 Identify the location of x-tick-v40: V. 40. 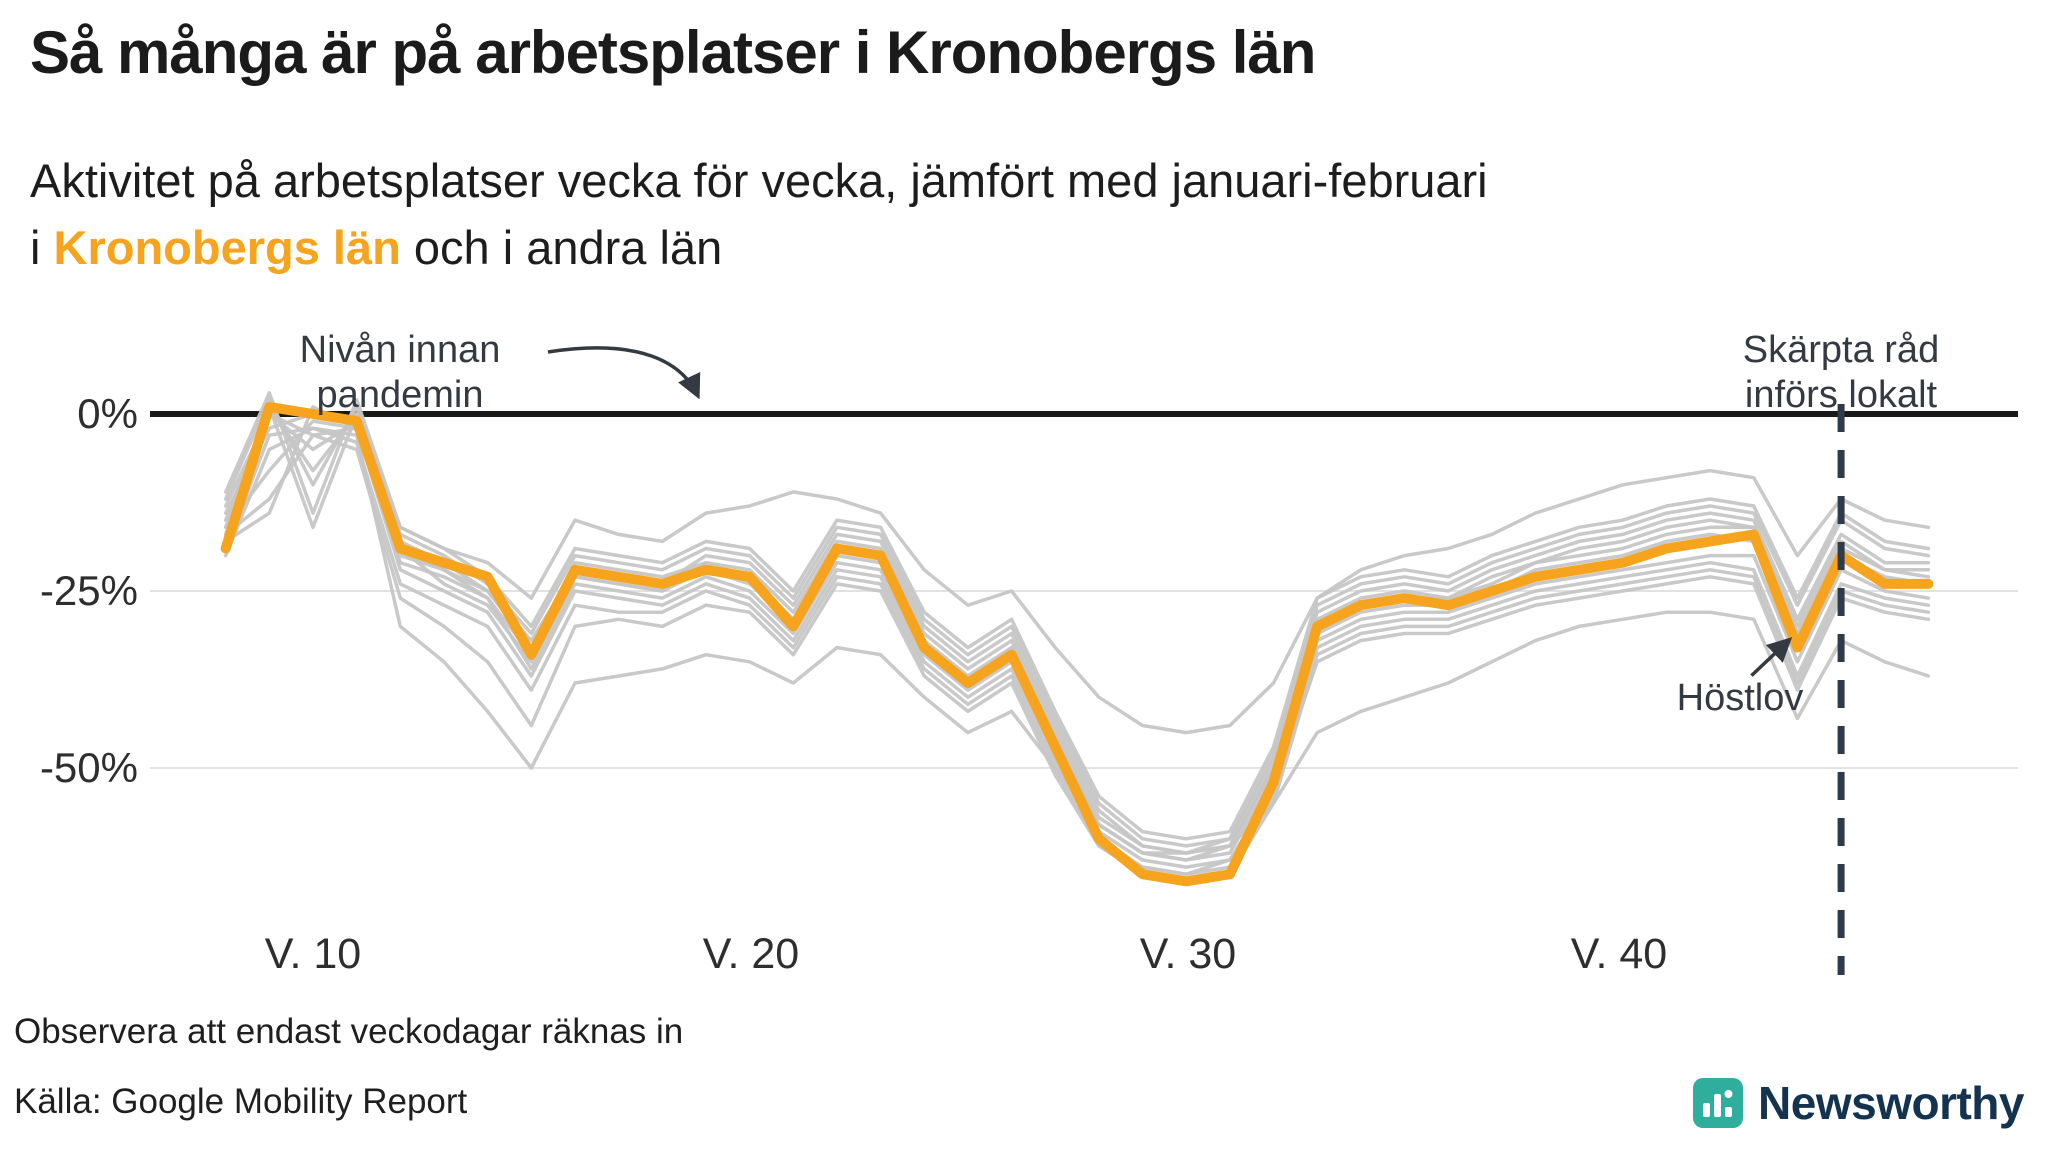
(1619, 954).